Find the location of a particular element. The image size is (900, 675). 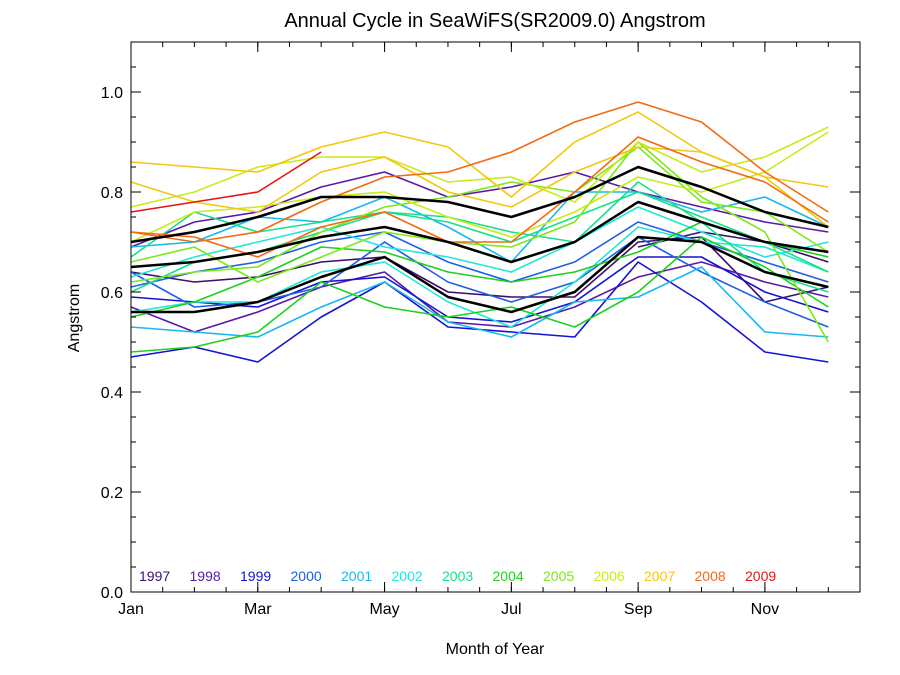

x-tick-label: Sep is located at coordinates (638, 609).